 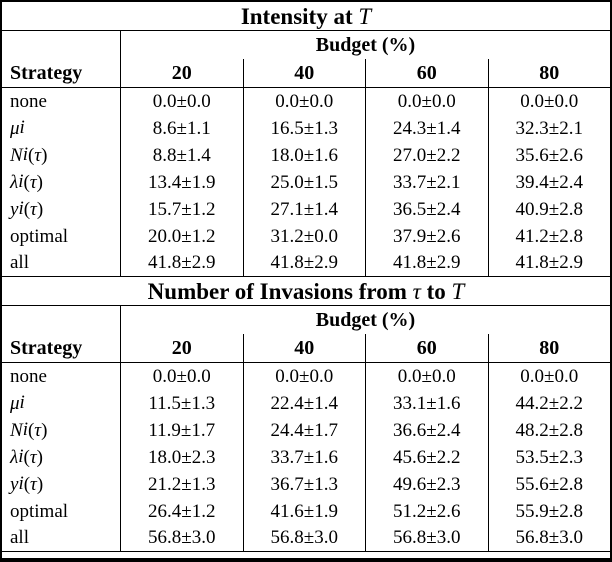 I want to click on value-cell: 26.4±1.2, so click(x=182, y=511).